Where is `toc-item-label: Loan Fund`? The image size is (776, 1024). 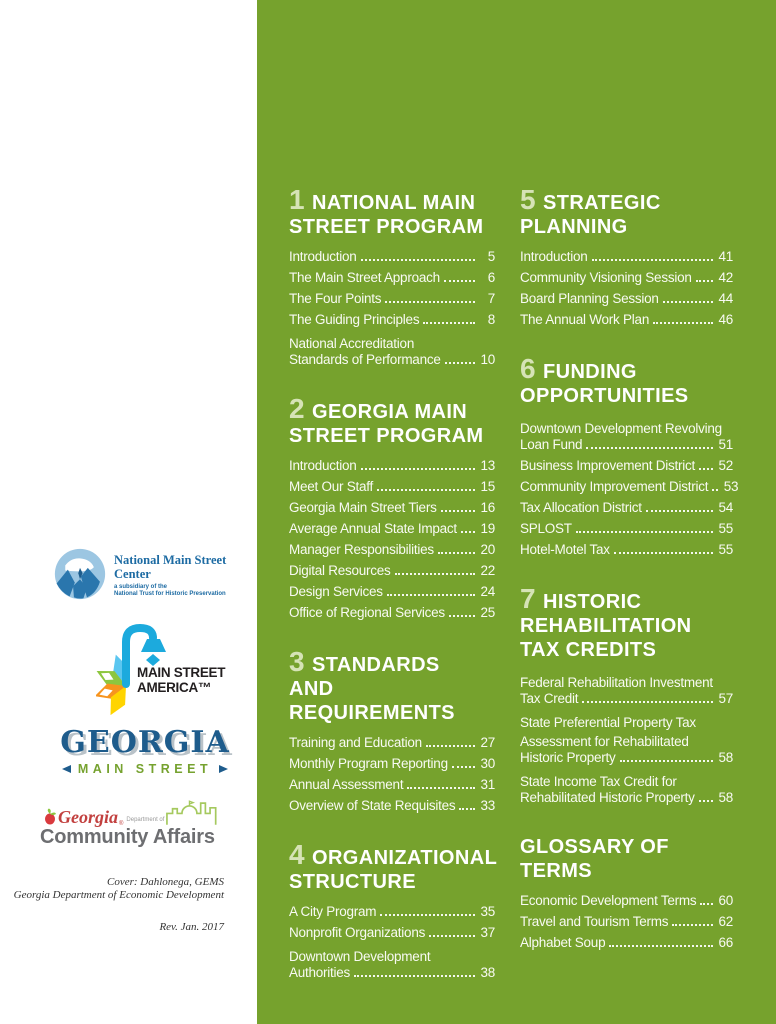
toc-item-label: Loan Fund is located at coordinates (551, 444).